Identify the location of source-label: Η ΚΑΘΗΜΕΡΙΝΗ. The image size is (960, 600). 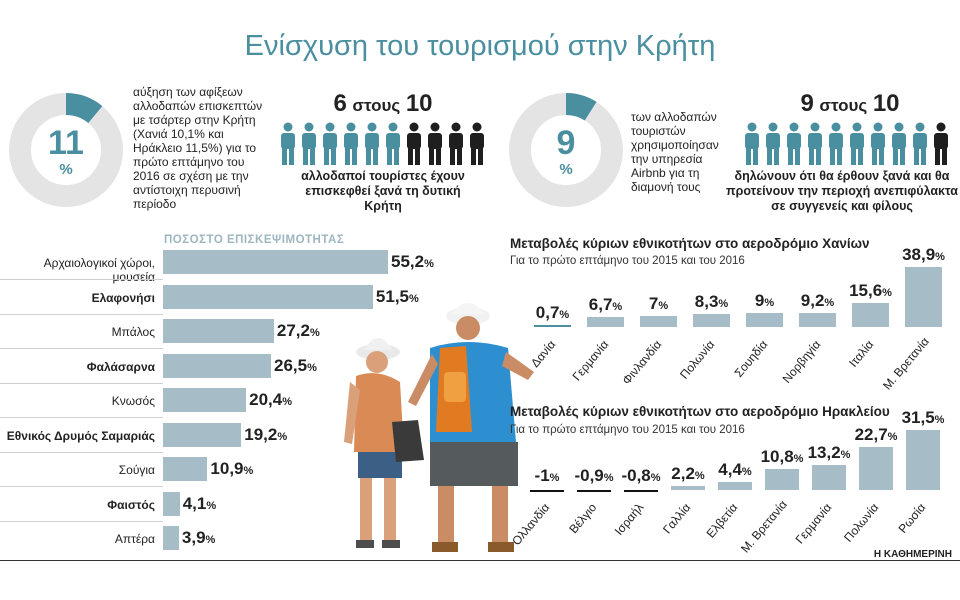
(910, 554).